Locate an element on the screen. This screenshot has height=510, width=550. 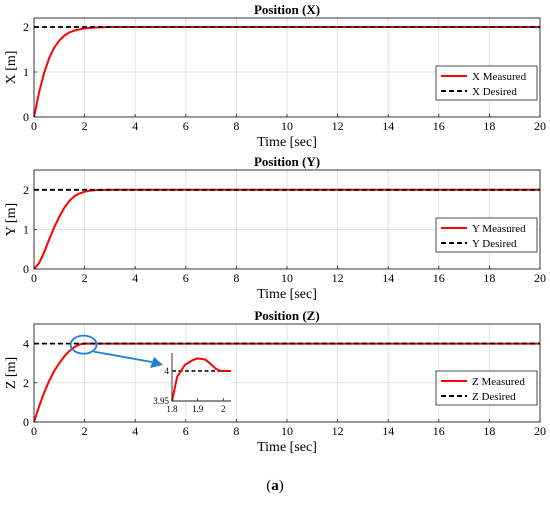
legend-label: X Desired is located at coordinates (494, 92).